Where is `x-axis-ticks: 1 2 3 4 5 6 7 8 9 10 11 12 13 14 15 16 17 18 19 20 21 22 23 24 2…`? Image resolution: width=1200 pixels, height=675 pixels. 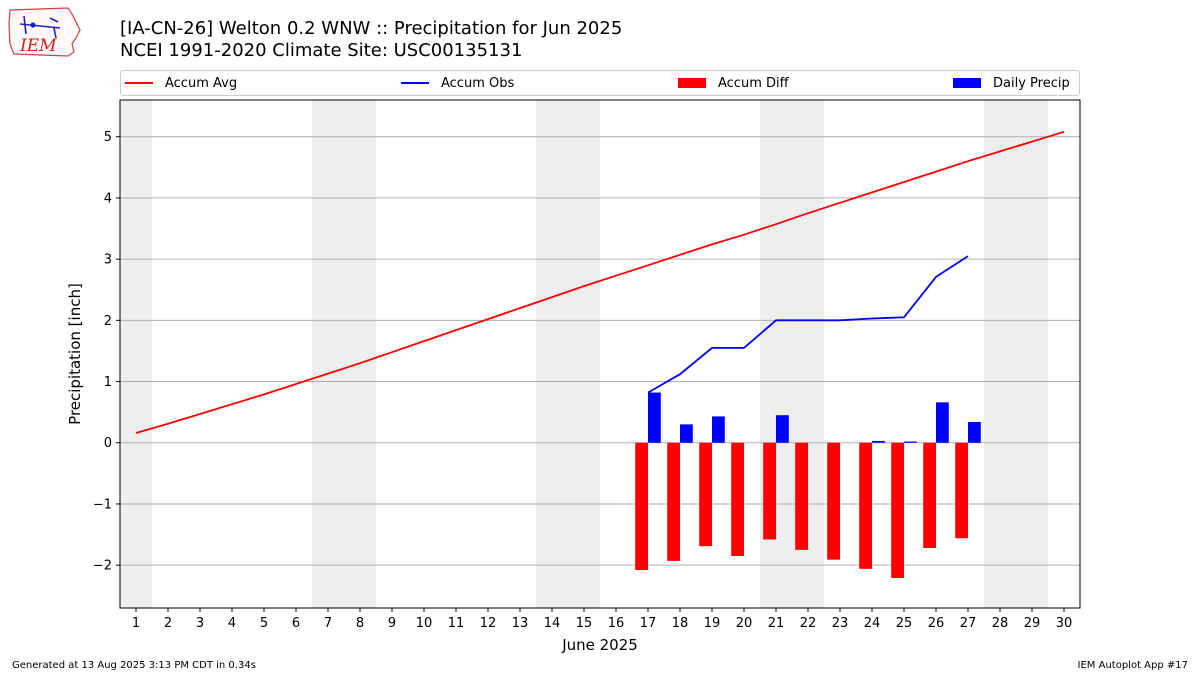 x-axis-ticks: 1 2 3 4 5 6 7 8 9 10 11 12 13 14 15 16 17 18 19 20 21 22 23 24 2… is located at coordinates (602, 619).